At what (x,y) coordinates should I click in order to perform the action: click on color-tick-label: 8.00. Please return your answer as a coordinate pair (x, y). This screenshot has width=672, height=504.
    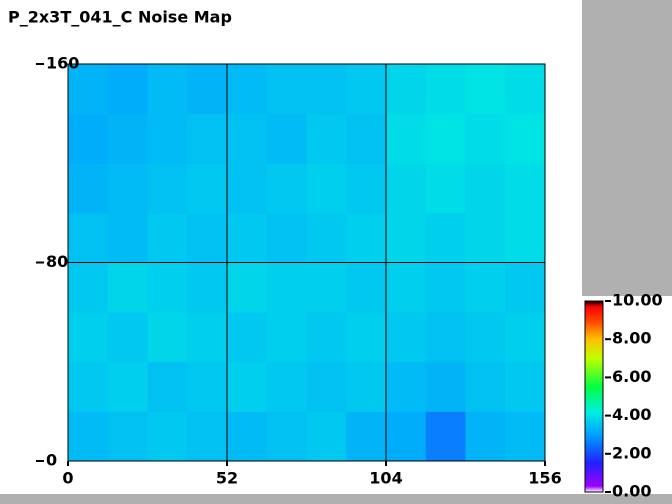
    Looking at the image, I should click on (631, 338).